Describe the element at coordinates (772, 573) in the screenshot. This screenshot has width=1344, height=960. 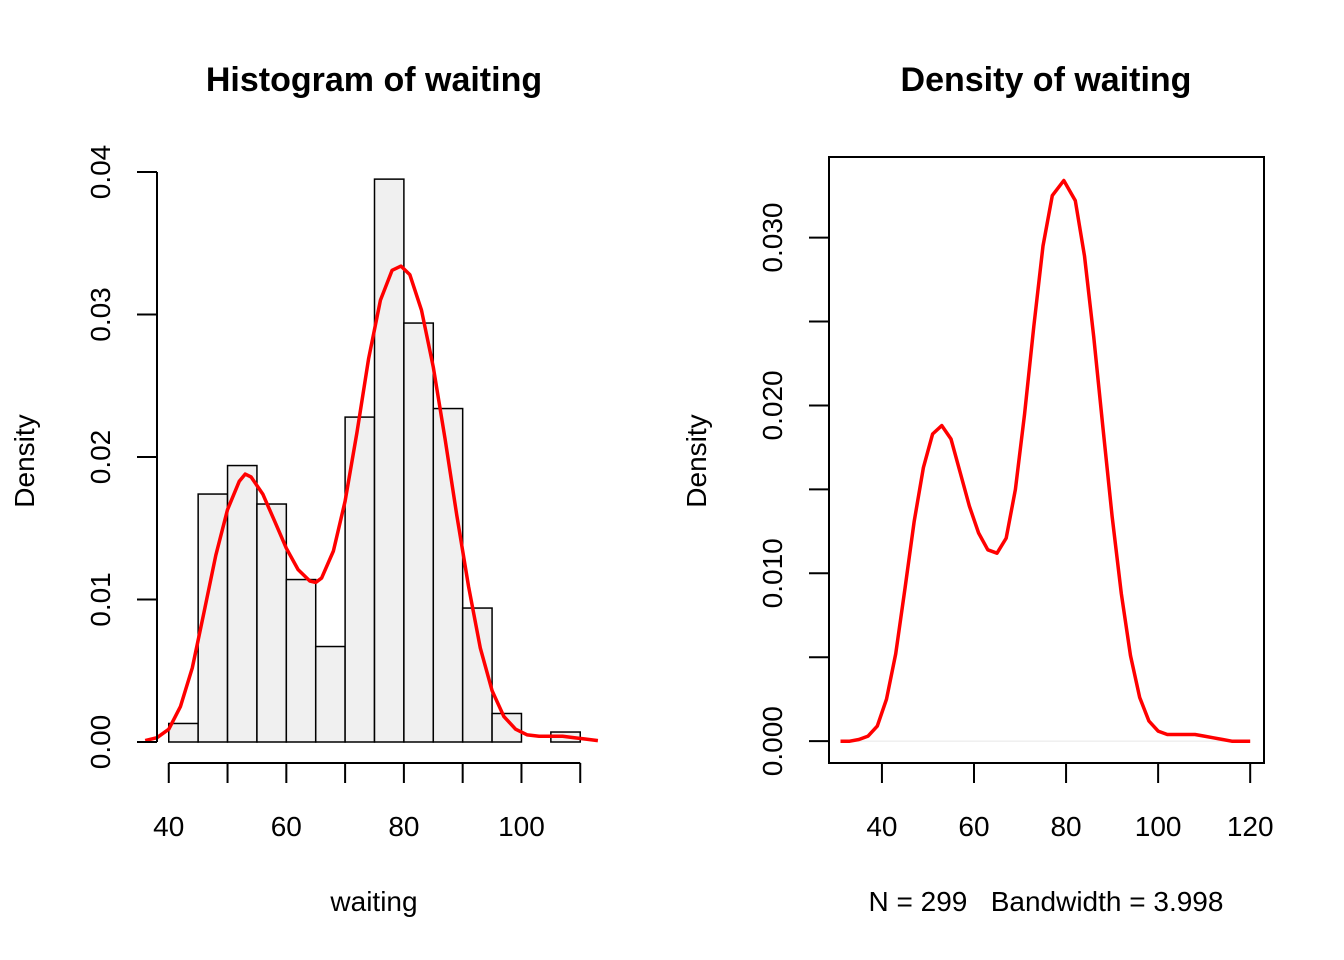
I see `density-y-tick-label: 0.010` at that location.